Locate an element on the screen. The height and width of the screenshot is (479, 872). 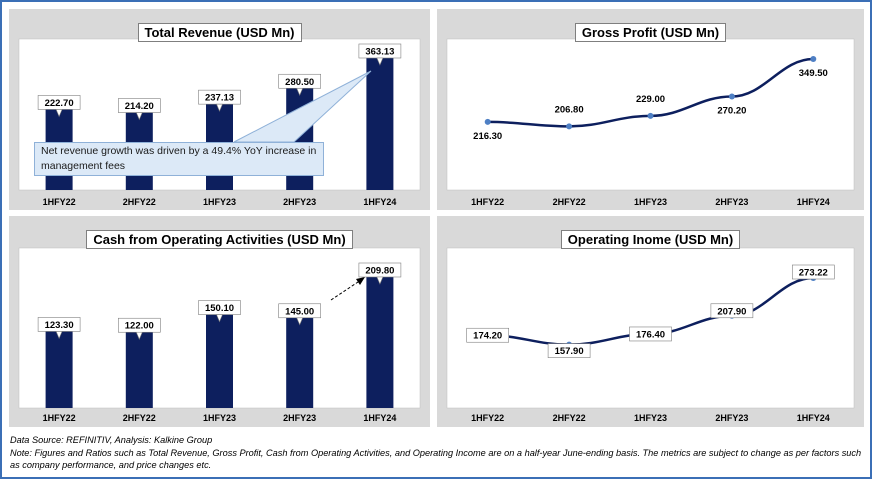
data-label: 214.20 is located at coordinates (139, 109).